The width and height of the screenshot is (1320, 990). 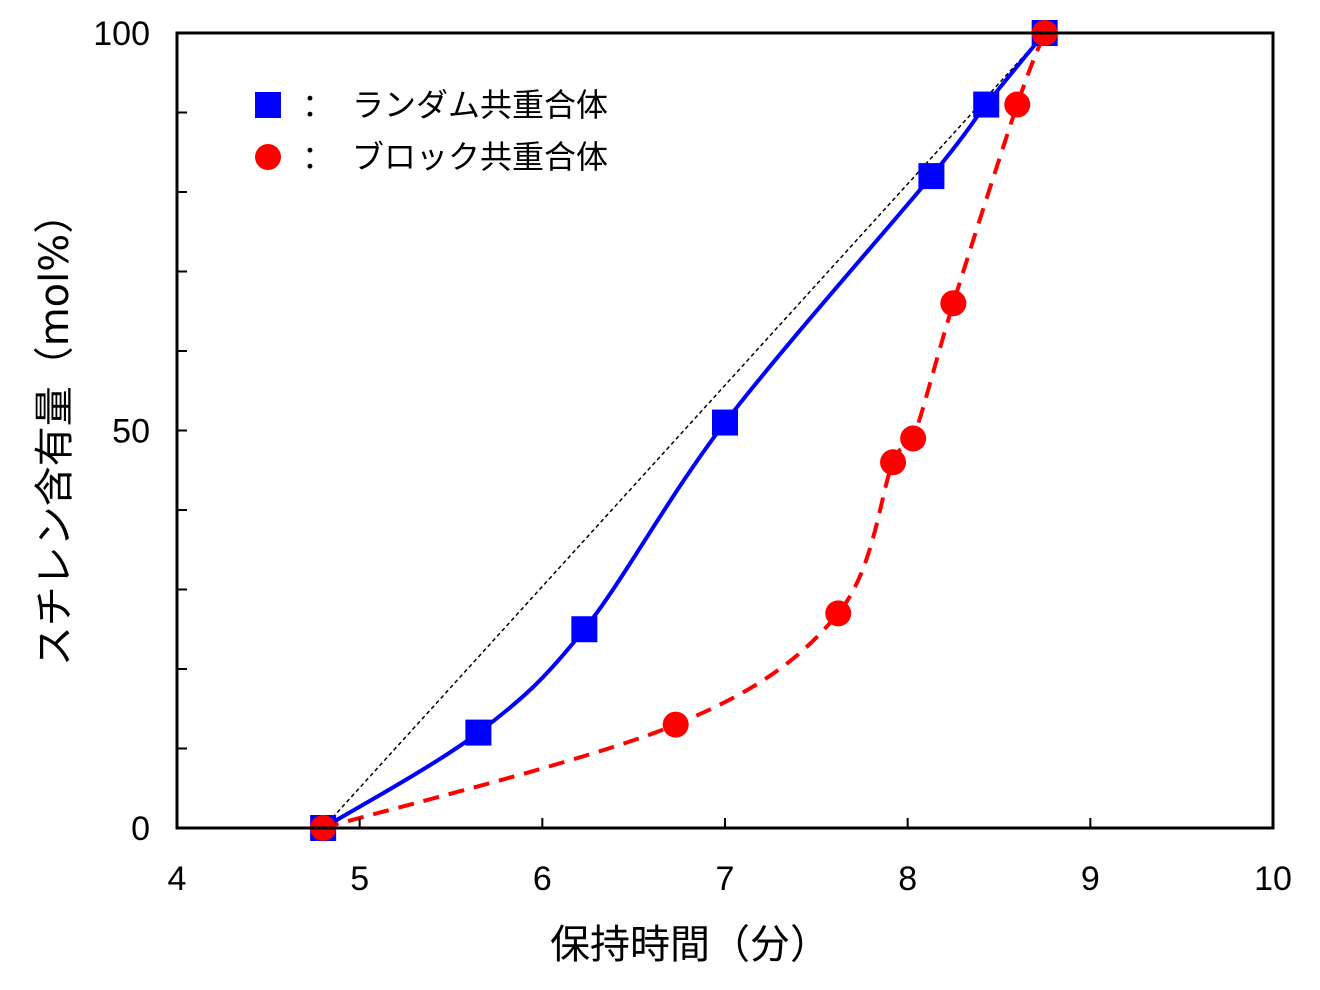 I want to click on x-tick-label: 5, so click(x=359, y=879).